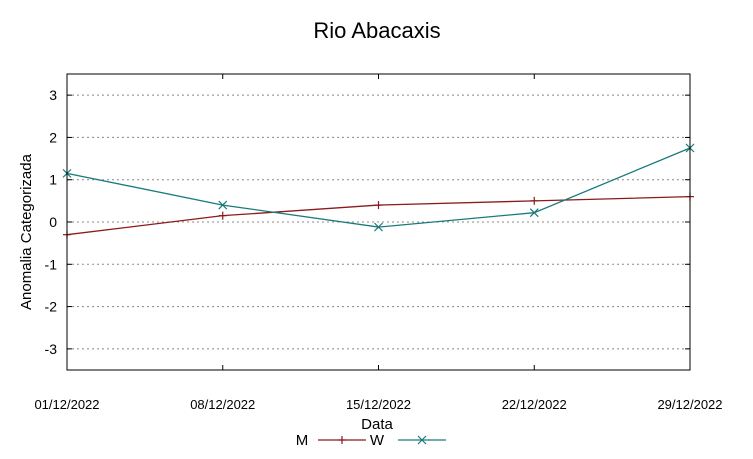 The width and height of the screenshot is (753, 459). What do you see at coordinates (302, 440) in the screenshot?
I see `legend-label-M: M` at bounding box center [302, 440].